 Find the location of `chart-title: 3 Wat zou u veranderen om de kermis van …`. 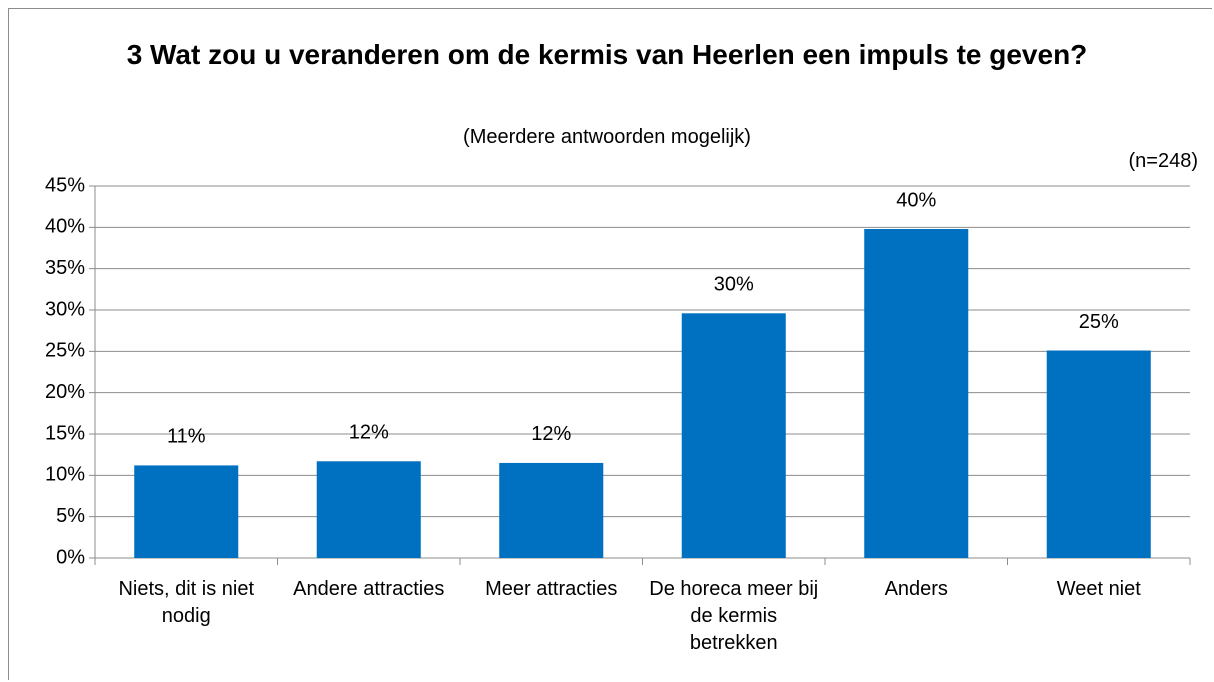

chart-title: 3 Wat zou u veranderen om de kermis van … is located at coordinates (607, 54).